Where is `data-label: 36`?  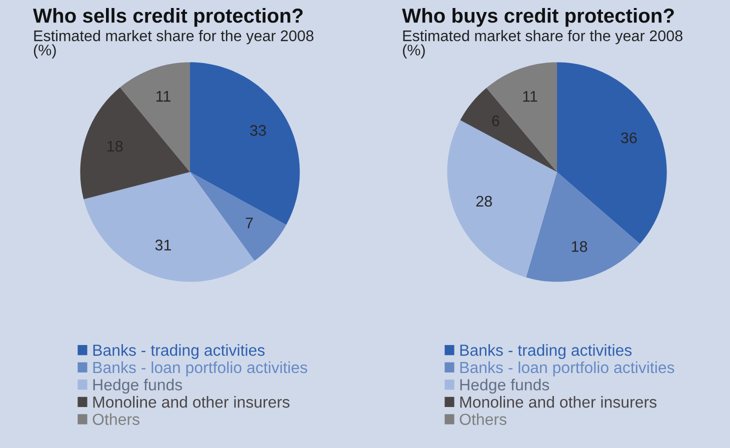
data-label: 36 is located at coordinates (629, 138).